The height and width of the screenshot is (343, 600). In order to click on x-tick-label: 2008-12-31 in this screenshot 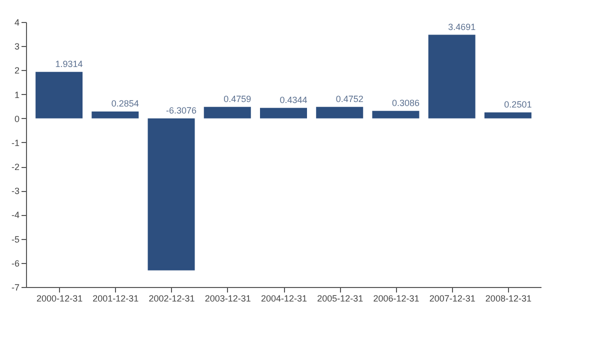, I will do `click(508, 299)`.